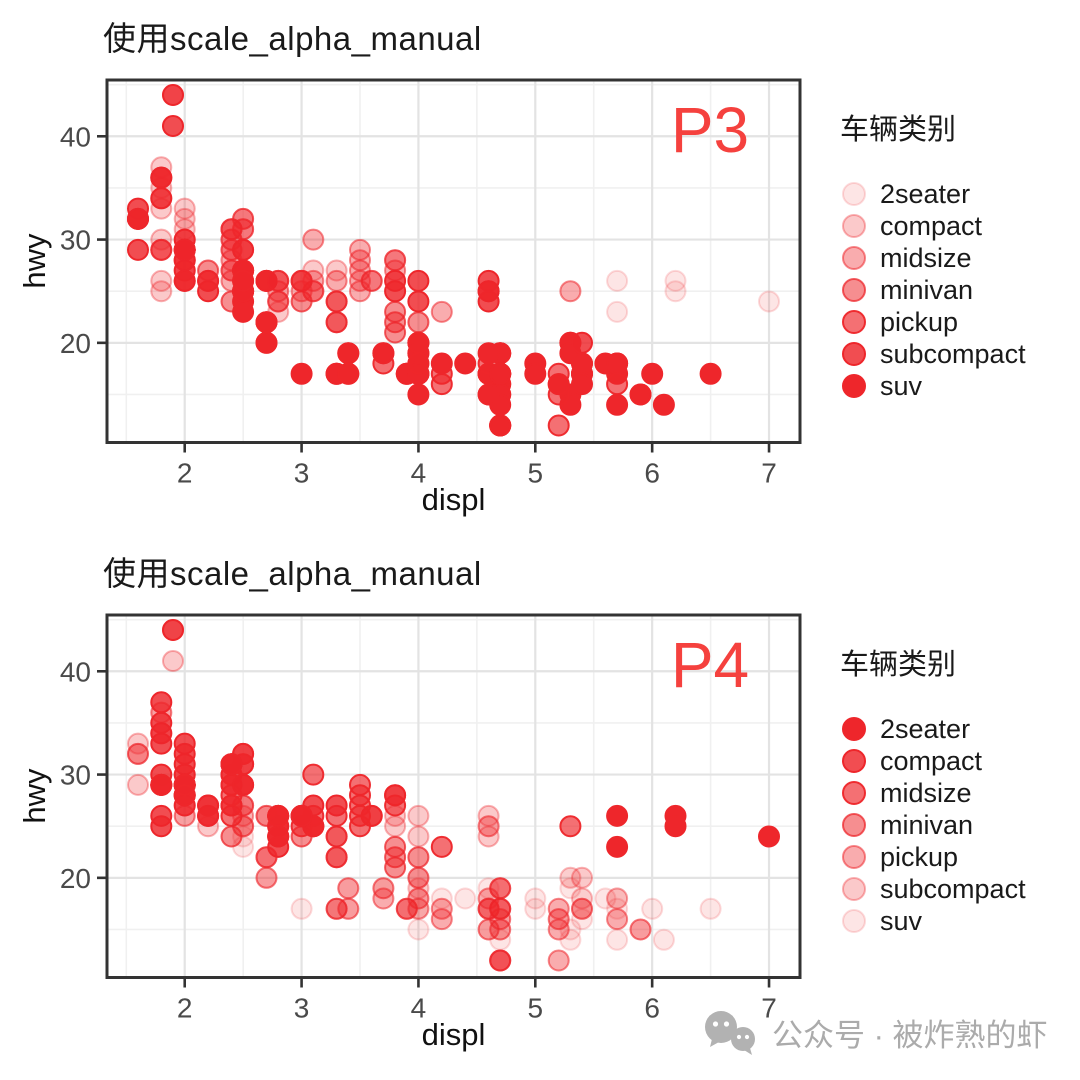 This screenshot has height=1080, width=1080. Describe the element at coordinates (925, 193) in the screenshot. I see `legend-label: 2seater` at that location.